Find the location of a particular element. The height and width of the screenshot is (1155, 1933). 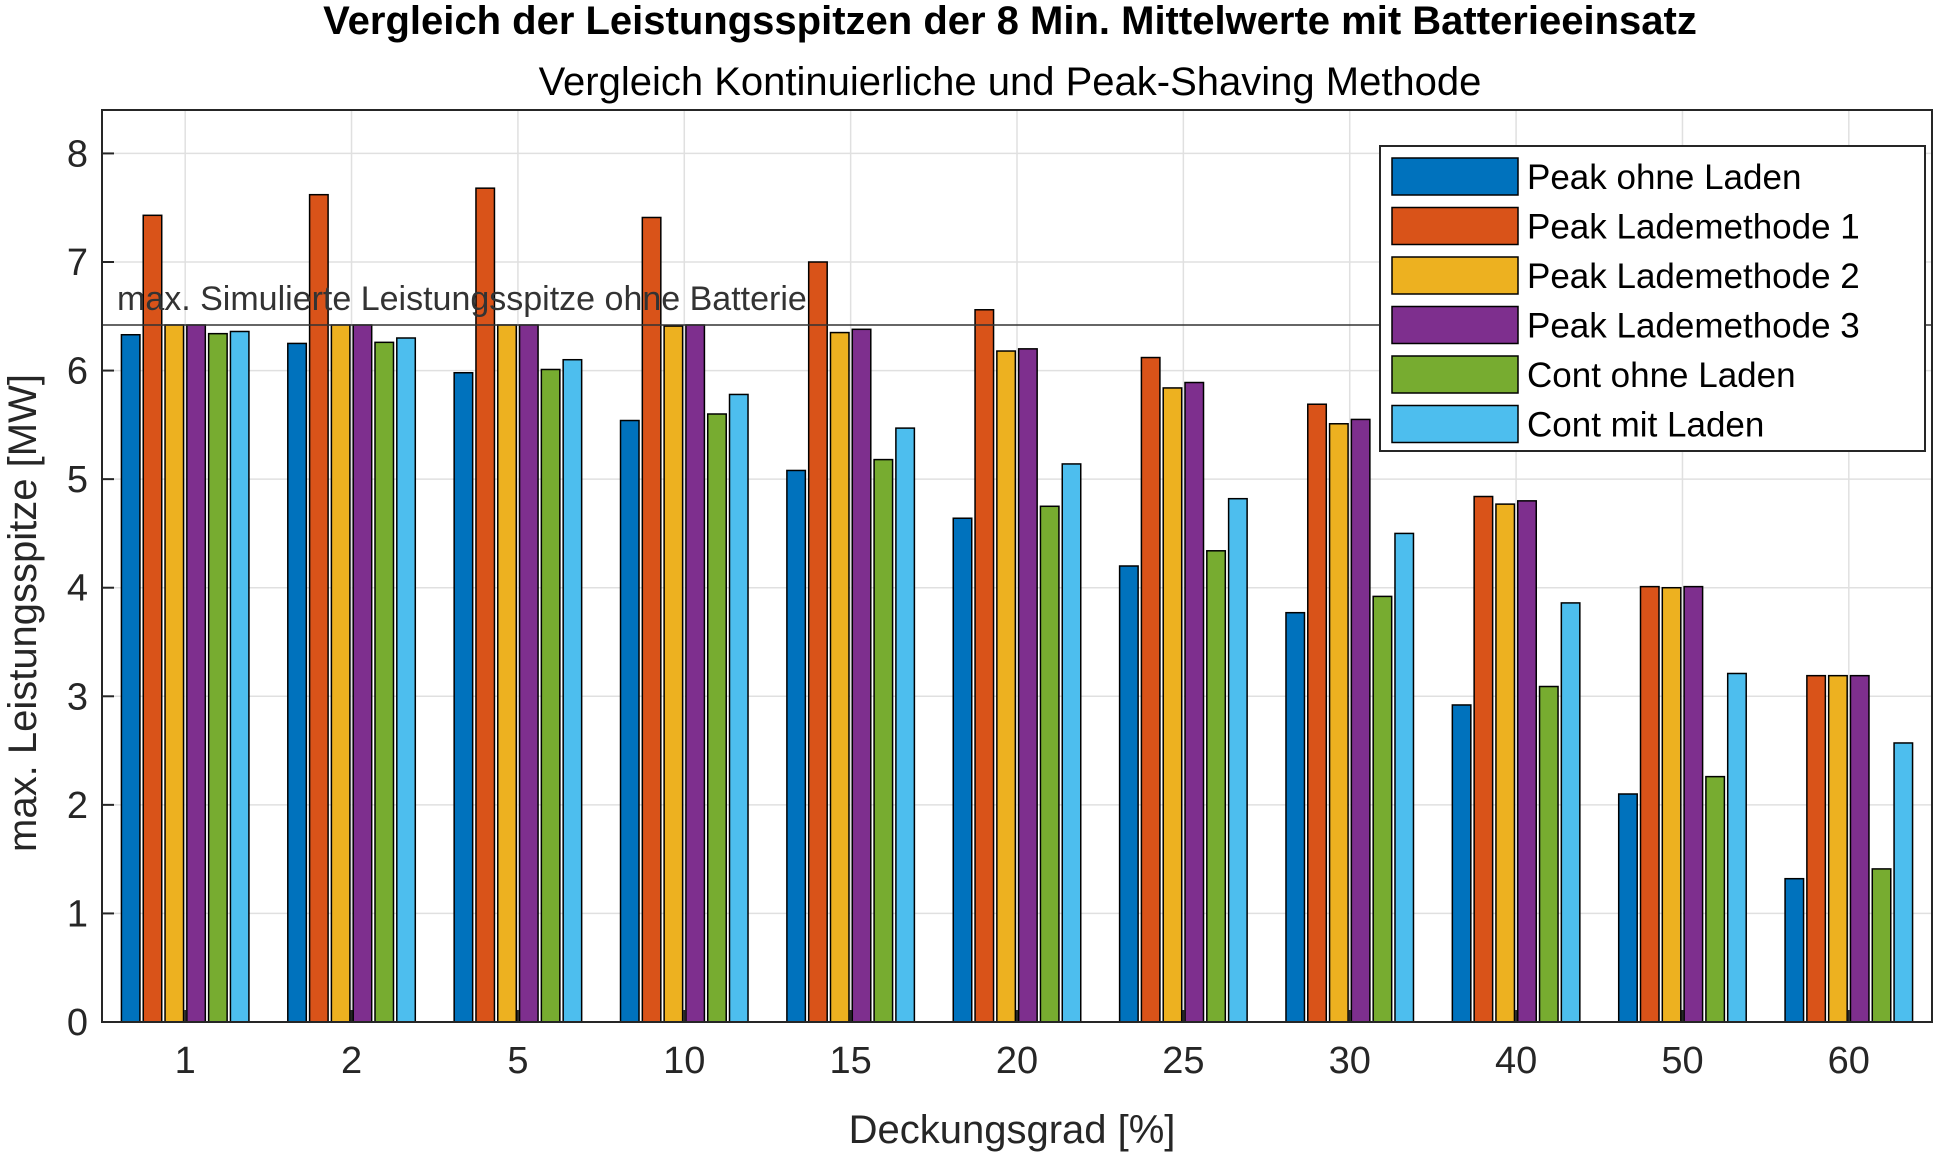

y-tick-label: 3 is located at coordinates (77, 697).